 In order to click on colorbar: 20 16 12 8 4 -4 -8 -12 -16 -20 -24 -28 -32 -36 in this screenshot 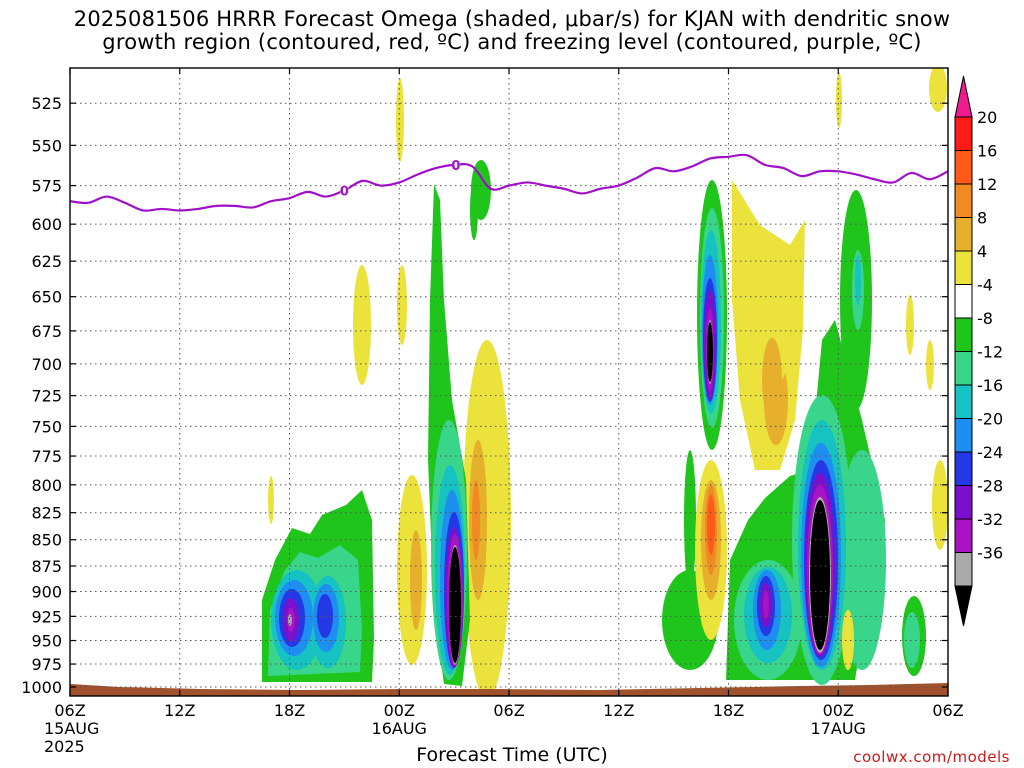, I will do `click(978, 351)`.